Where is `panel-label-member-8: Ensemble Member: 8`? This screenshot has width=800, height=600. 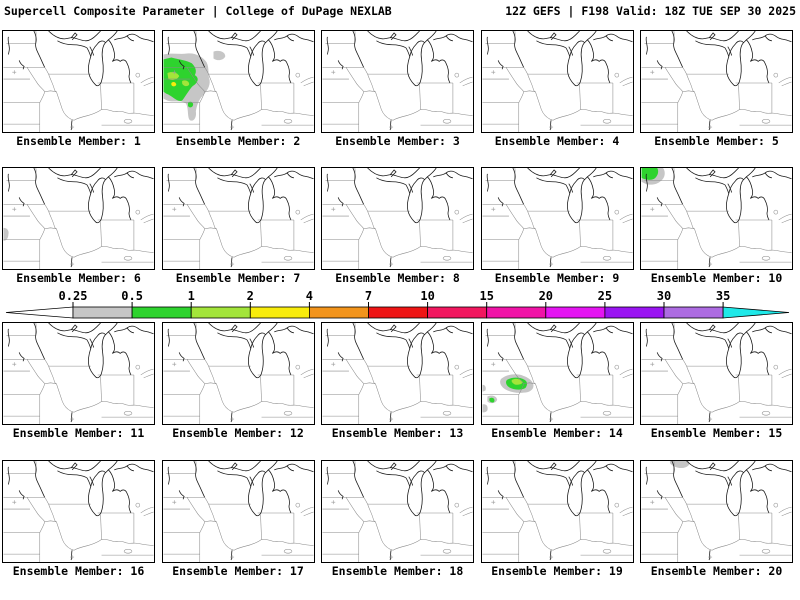
panel-label-member-8: Ensemble Member: 8 is located at coordinates (397, 278).